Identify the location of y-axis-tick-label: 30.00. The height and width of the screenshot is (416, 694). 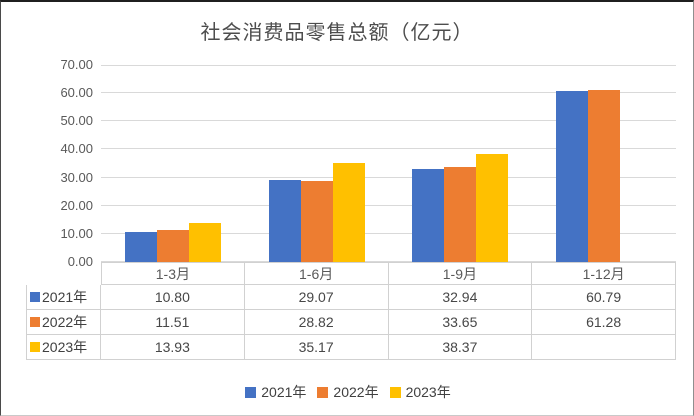
(76, 177).